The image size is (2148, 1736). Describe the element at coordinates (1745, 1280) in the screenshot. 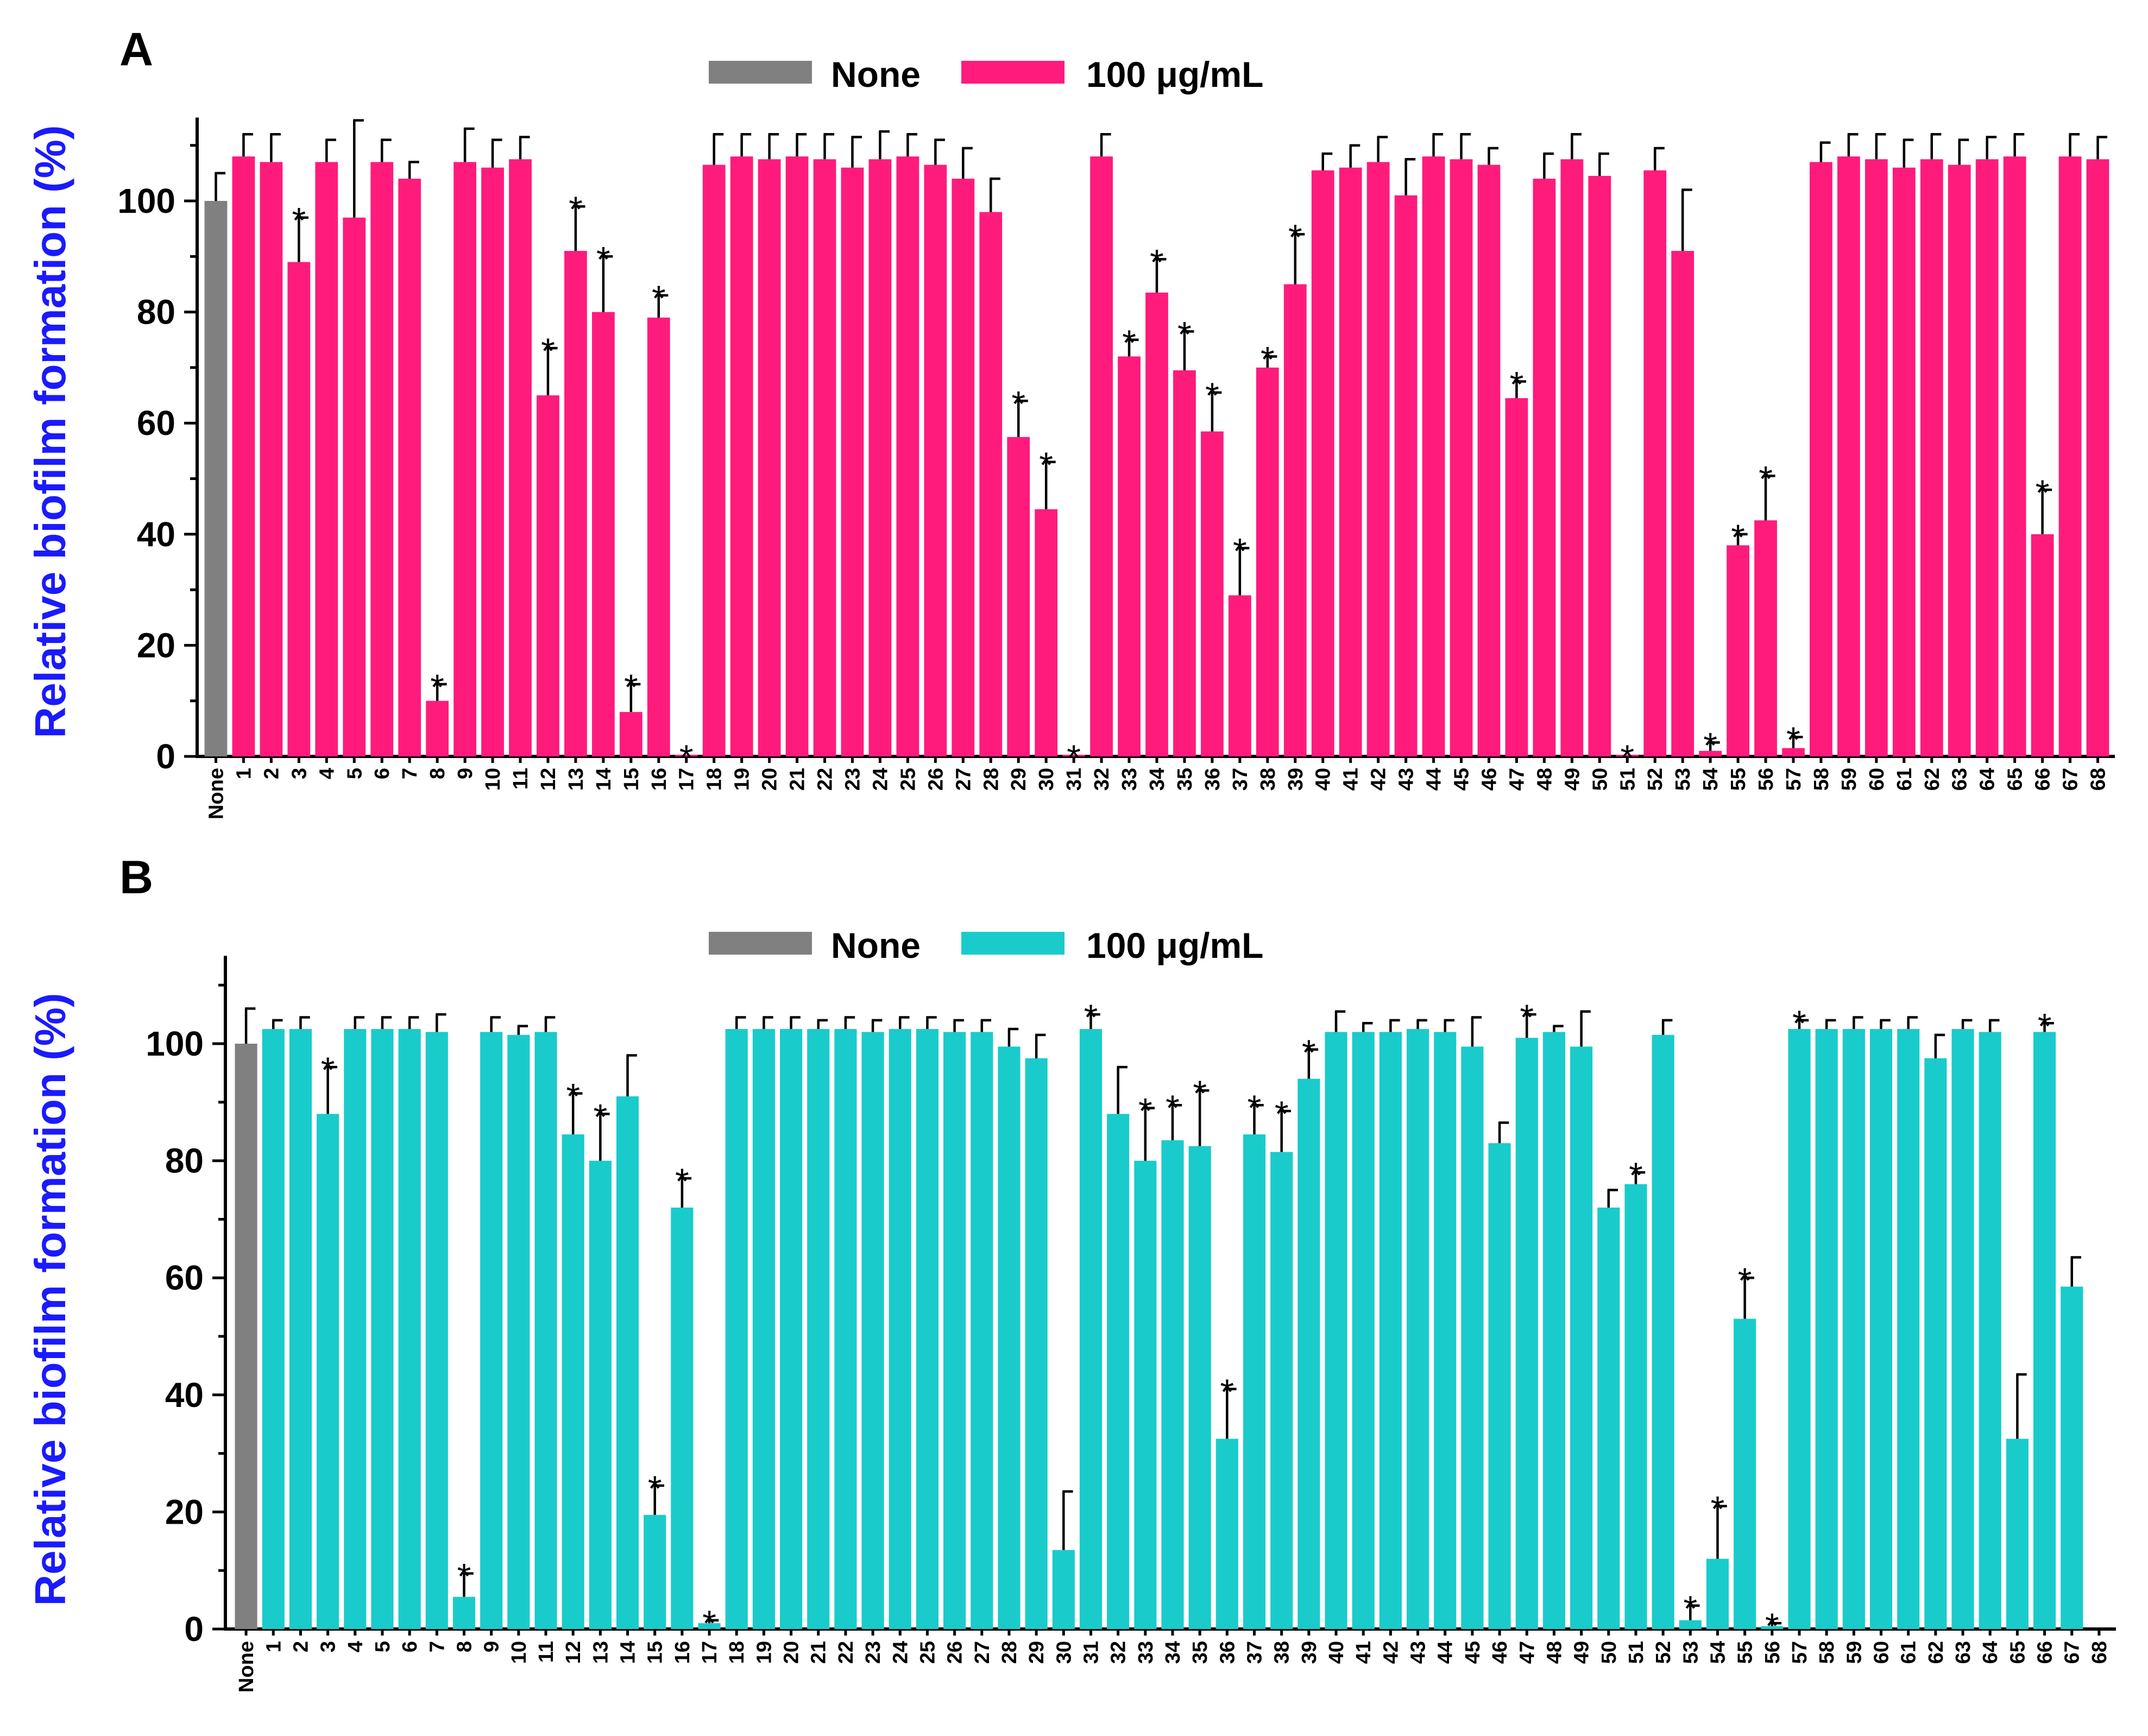

I see `significance-star-55: *` at that location.